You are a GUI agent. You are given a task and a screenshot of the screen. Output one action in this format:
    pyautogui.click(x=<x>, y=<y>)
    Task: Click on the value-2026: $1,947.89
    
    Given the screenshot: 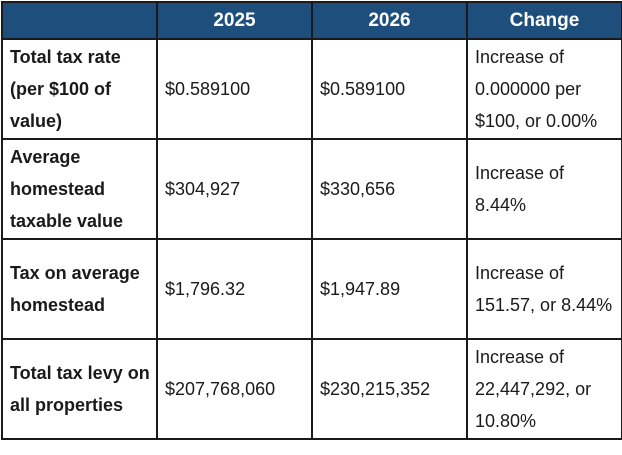 What is the action you would take?
    pyautogui.click(x=389, y=289)
    